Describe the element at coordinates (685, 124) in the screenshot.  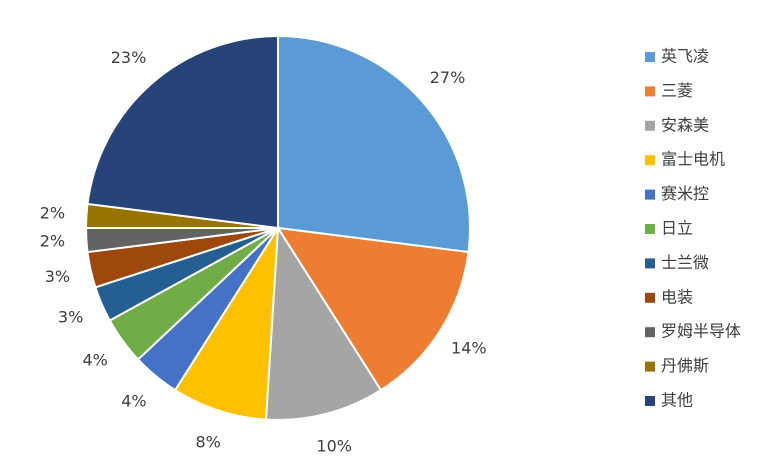
I see `legend-label: 安森美` at that location.